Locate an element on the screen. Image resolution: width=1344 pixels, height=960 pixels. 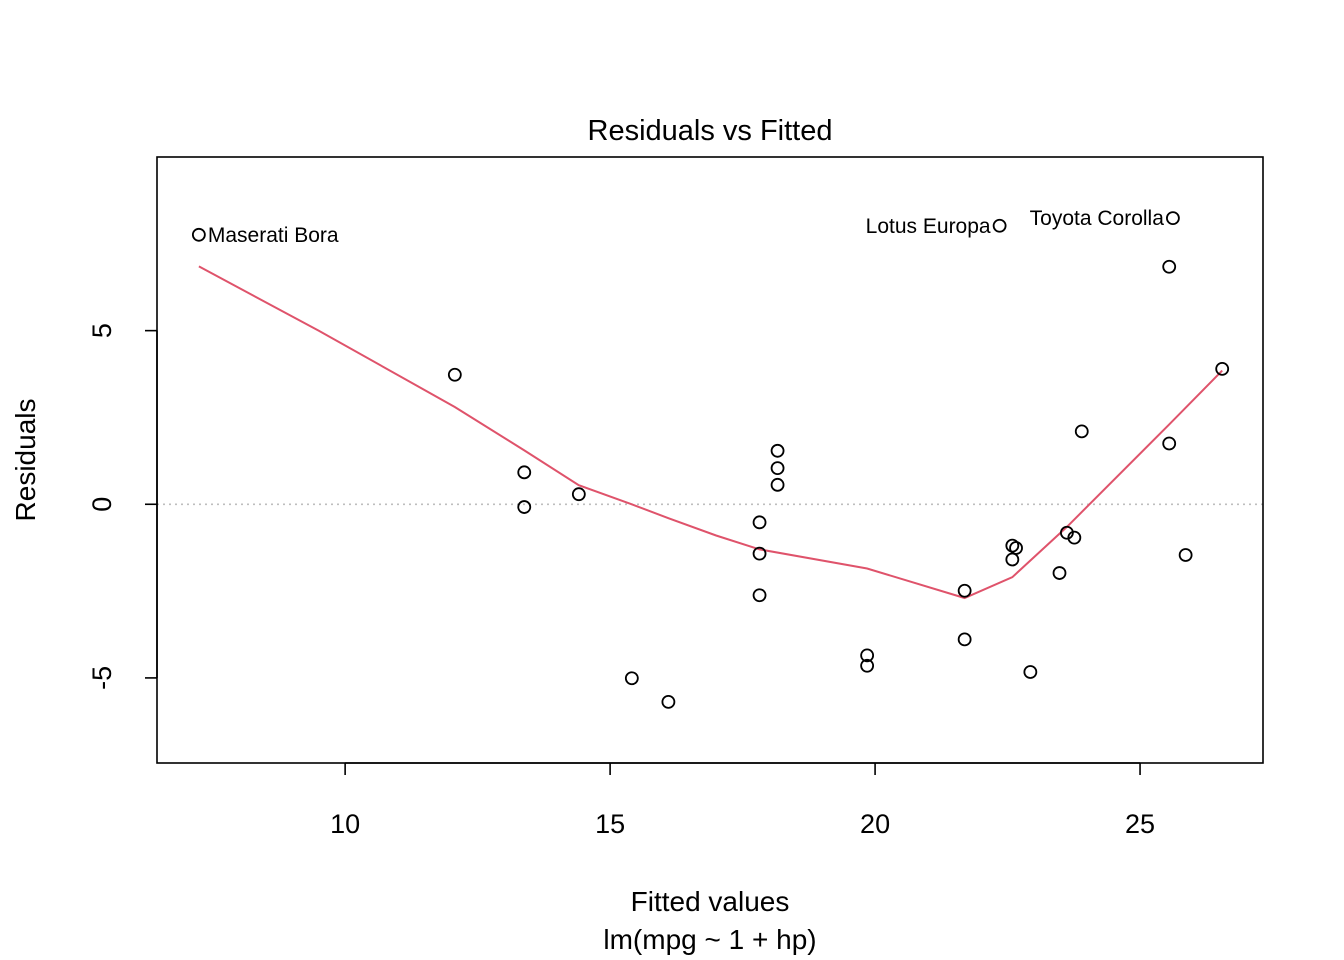
x-tick-label-20: 20 is located at coordinates (875, 824).